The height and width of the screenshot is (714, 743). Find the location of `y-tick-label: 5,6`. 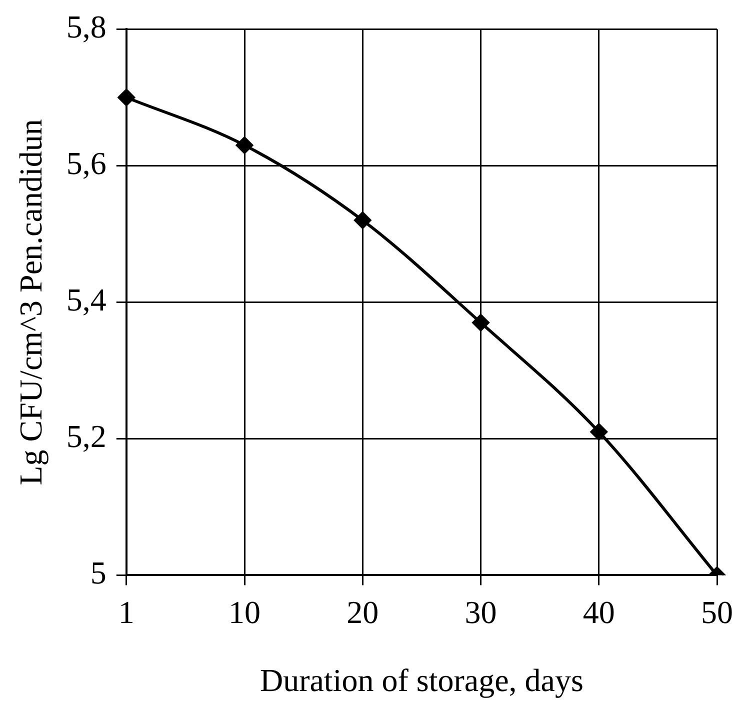

y-tick-label: 5,6 is located at coordinates (86, 163).